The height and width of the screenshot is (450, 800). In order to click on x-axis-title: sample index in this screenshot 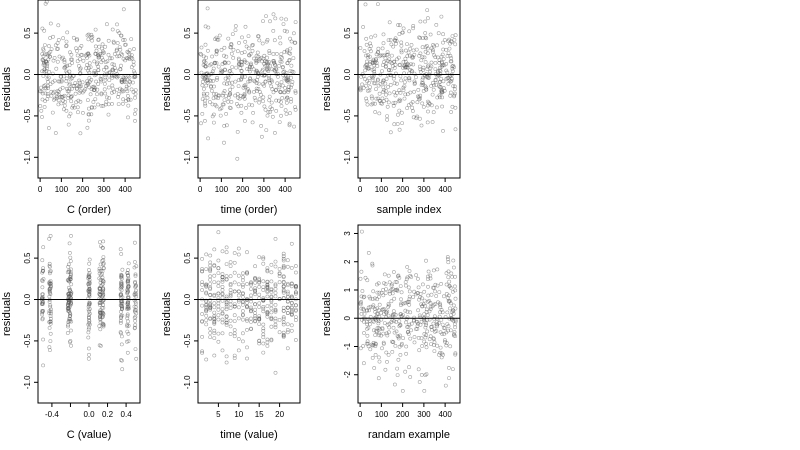, I will do `click(409, 210)`.